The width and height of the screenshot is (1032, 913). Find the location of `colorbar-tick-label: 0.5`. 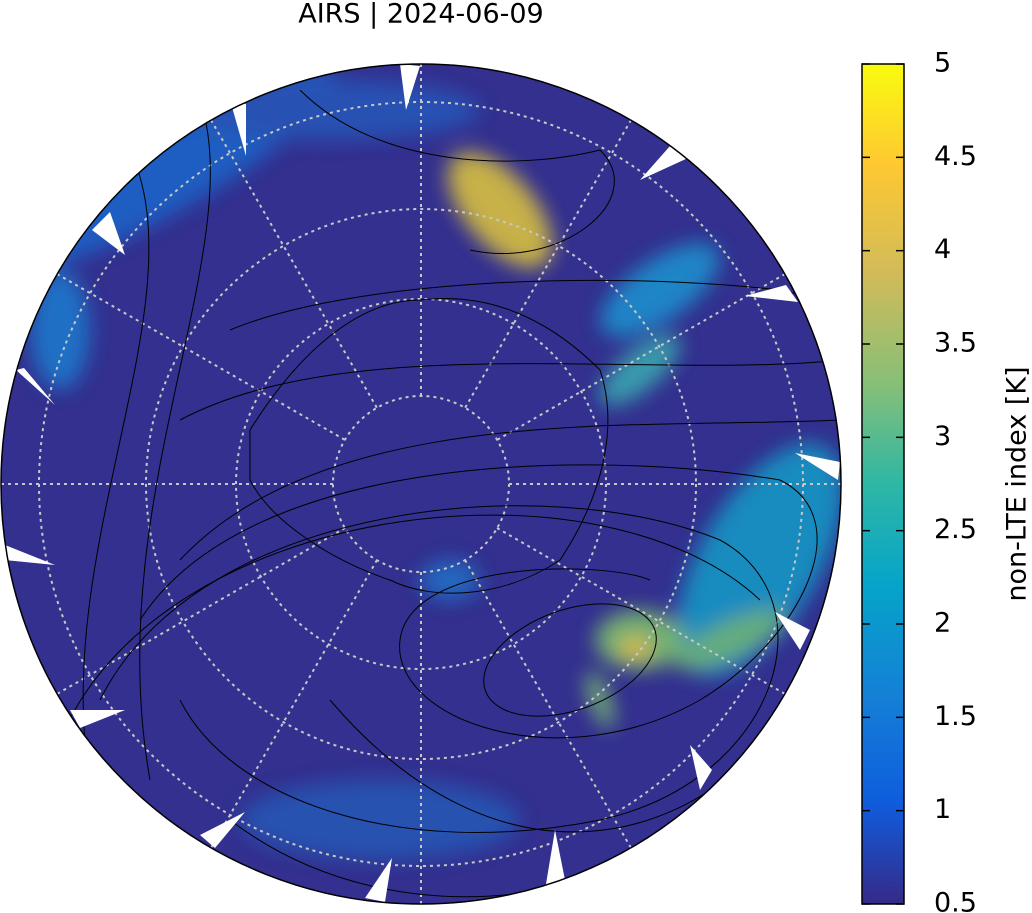

colorbar-tick-label: 0.5 is located at coordinates (955, 900).